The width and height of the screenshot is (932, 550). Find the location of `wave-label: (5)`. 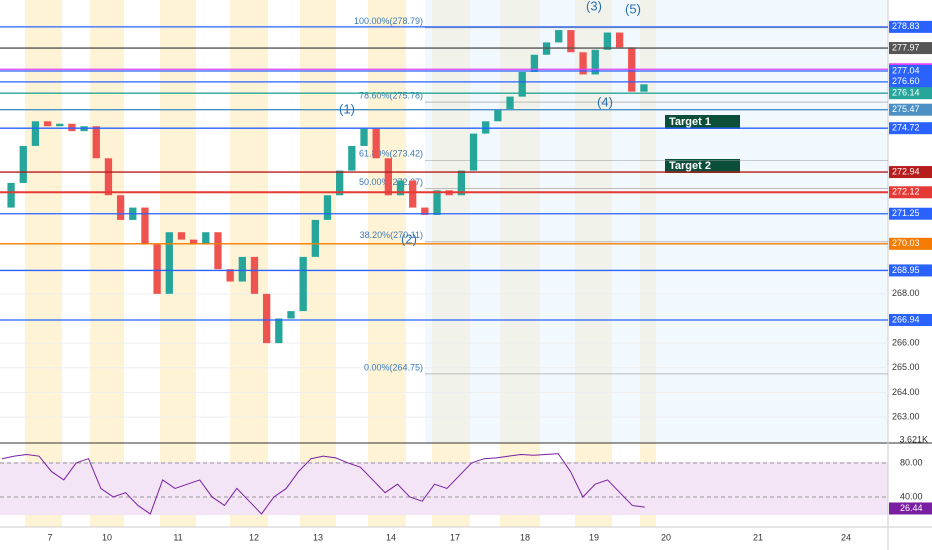

wave-label: (5) is located at coordinates (633, 8).